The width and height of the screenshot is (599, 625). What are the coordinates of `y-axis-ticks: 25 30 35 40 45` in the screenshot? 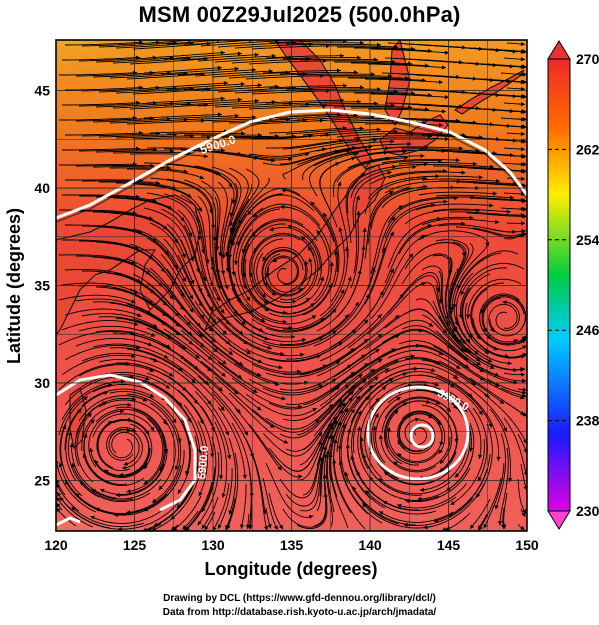 It's located at (42, 286).